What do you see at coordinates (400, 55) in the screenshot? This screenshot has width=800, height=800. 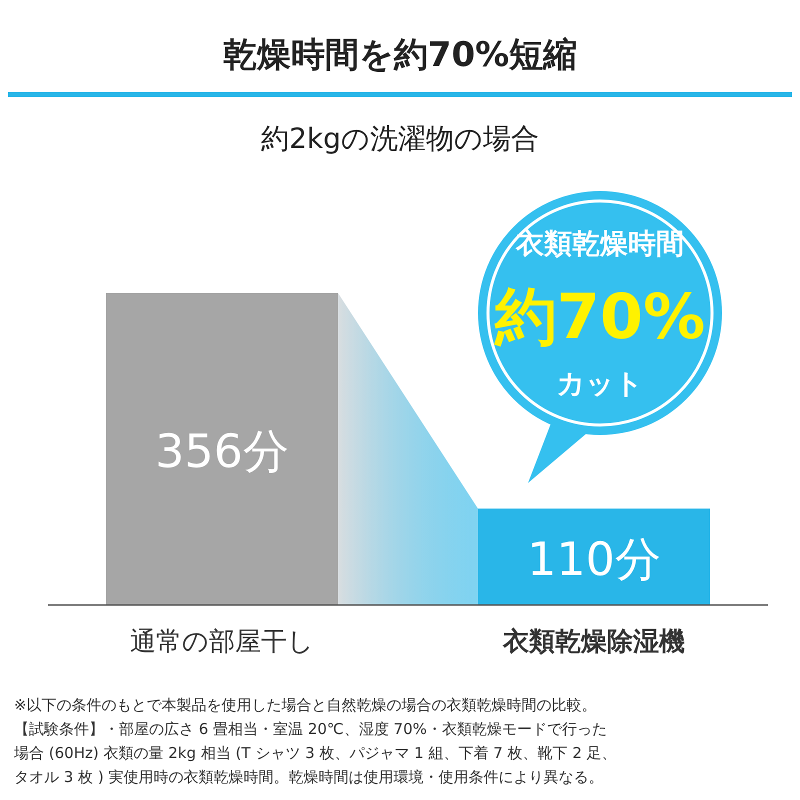 I see `chart-title: 乾燥時間を約70%短縮` at bounding box center [400, 55].